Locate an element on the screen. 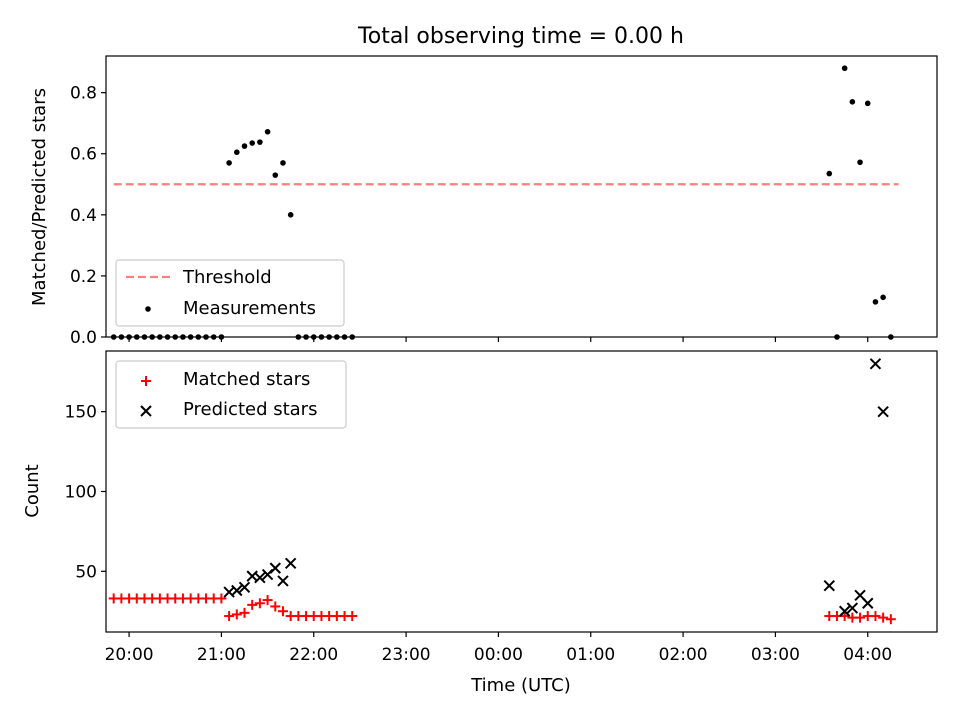  top-y-tick-label: 0.0 is located at coordinates (83, 338).